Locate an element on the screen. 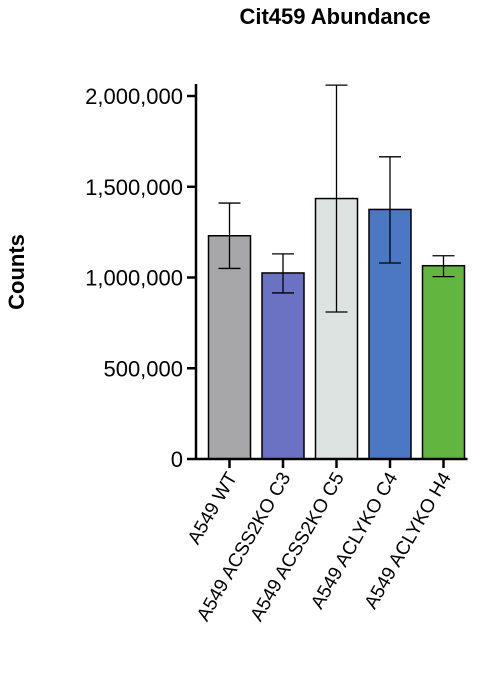 The image size is (481, 699). chart-title: Cit459 Abundance is located at coordinates (334, 16).